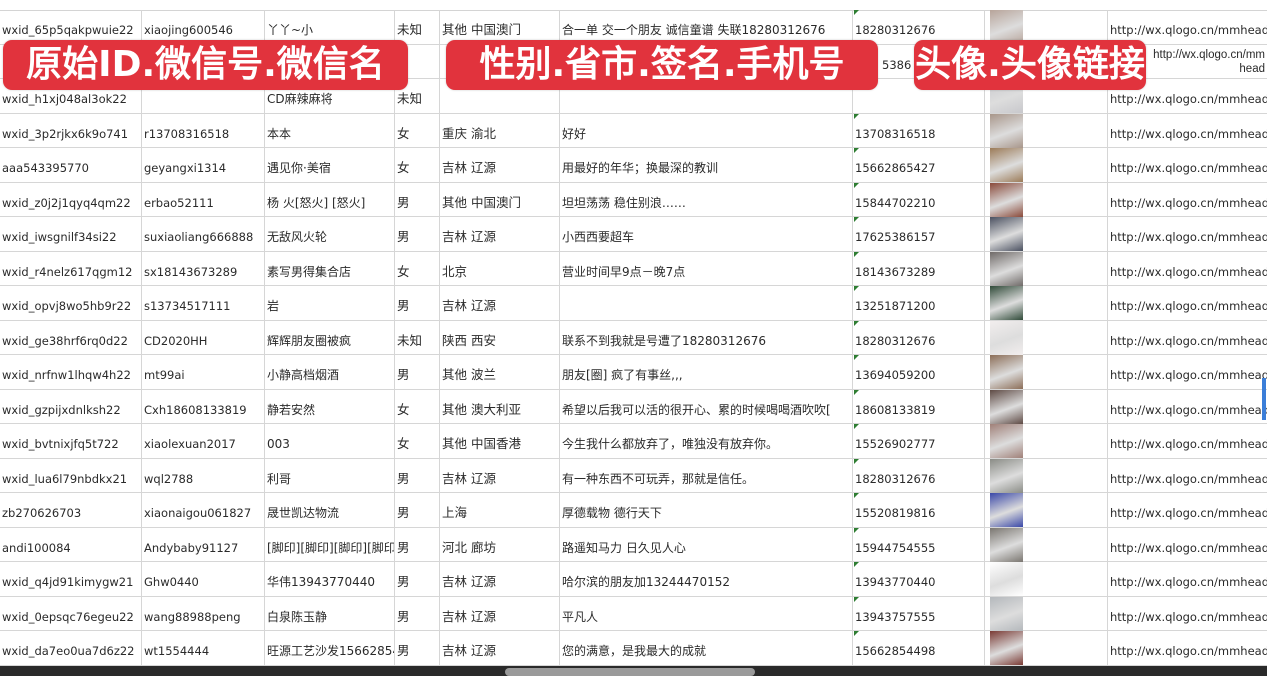 This screenshot has height=676, width=1267. Describe the element at coordinates (203, 165) in the screenshot. I see `wechat-id-cell: geyangxi1314` at that location.